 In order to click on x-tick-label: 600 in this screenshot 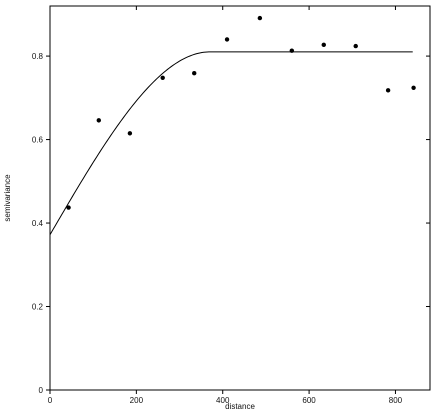, I will do `click(309, 400)`.